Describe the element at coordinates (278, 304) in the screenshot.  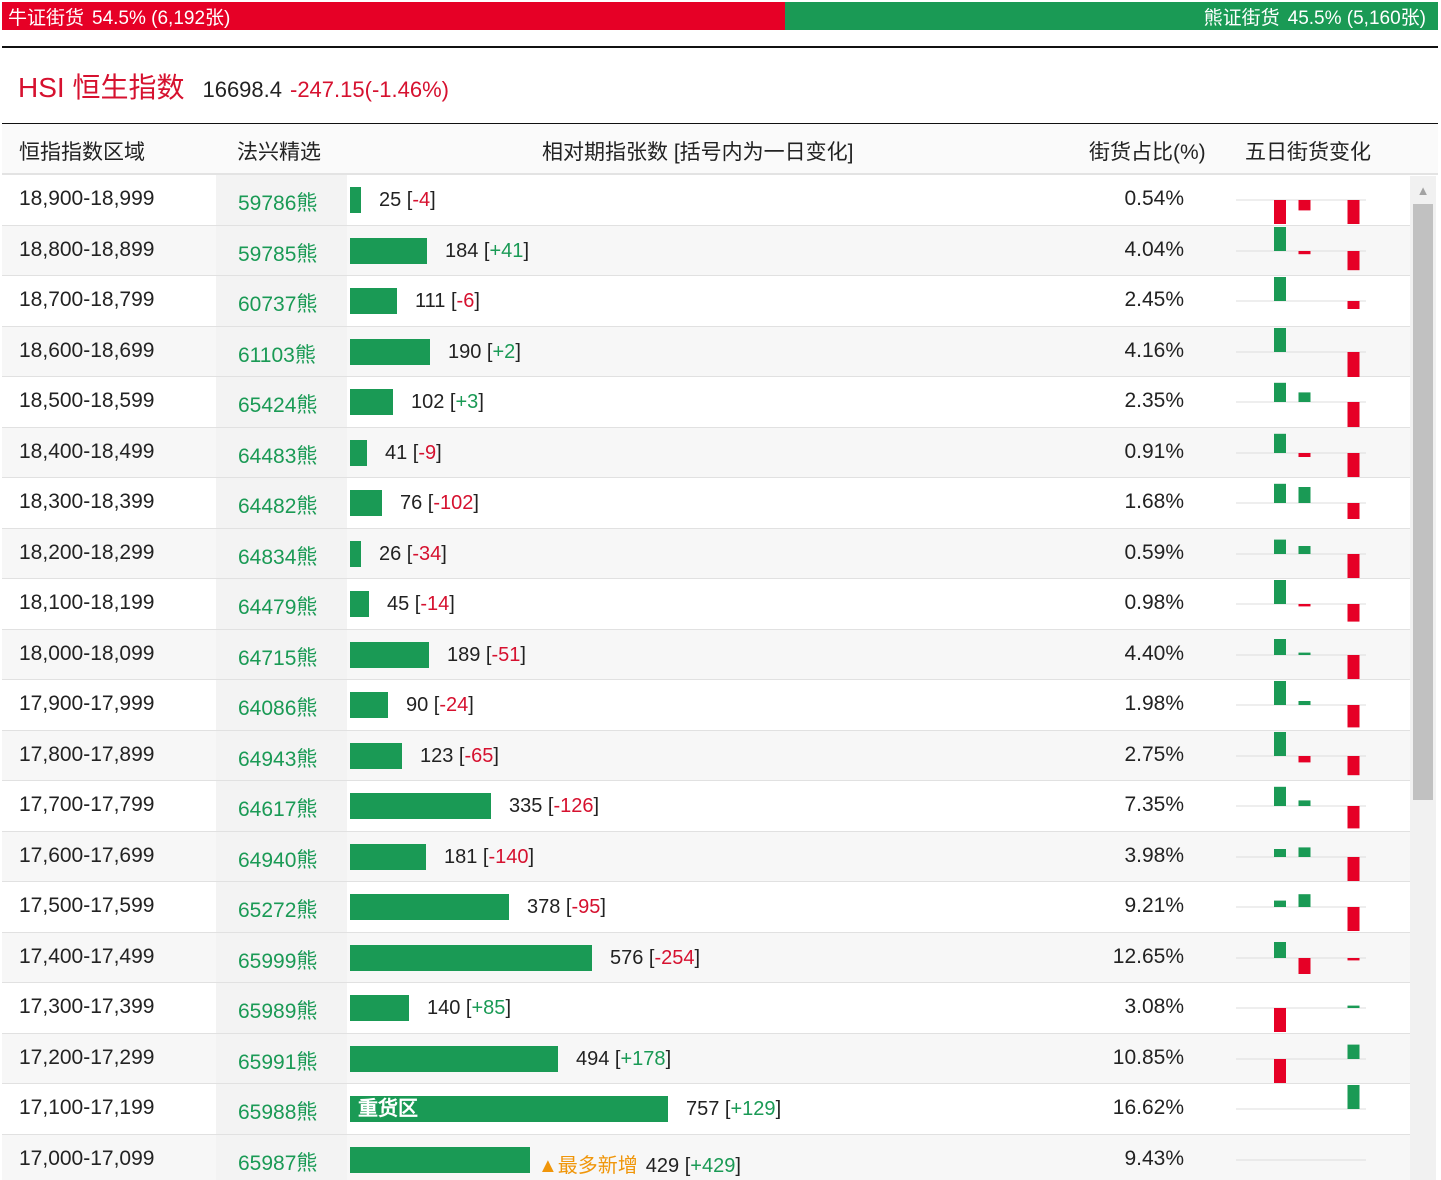
I see `warrant-code-link: 60737熊` at that location.